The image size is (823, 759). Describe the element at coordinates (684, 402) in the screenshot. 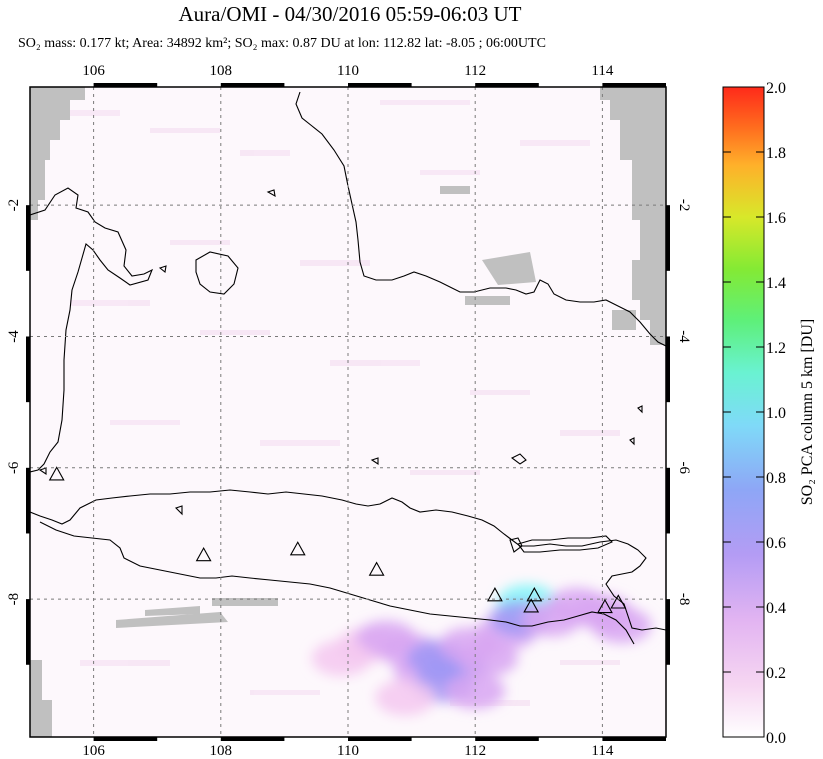

I see `y-tick-labels-right: -2 -4 -6 -8` at that location.